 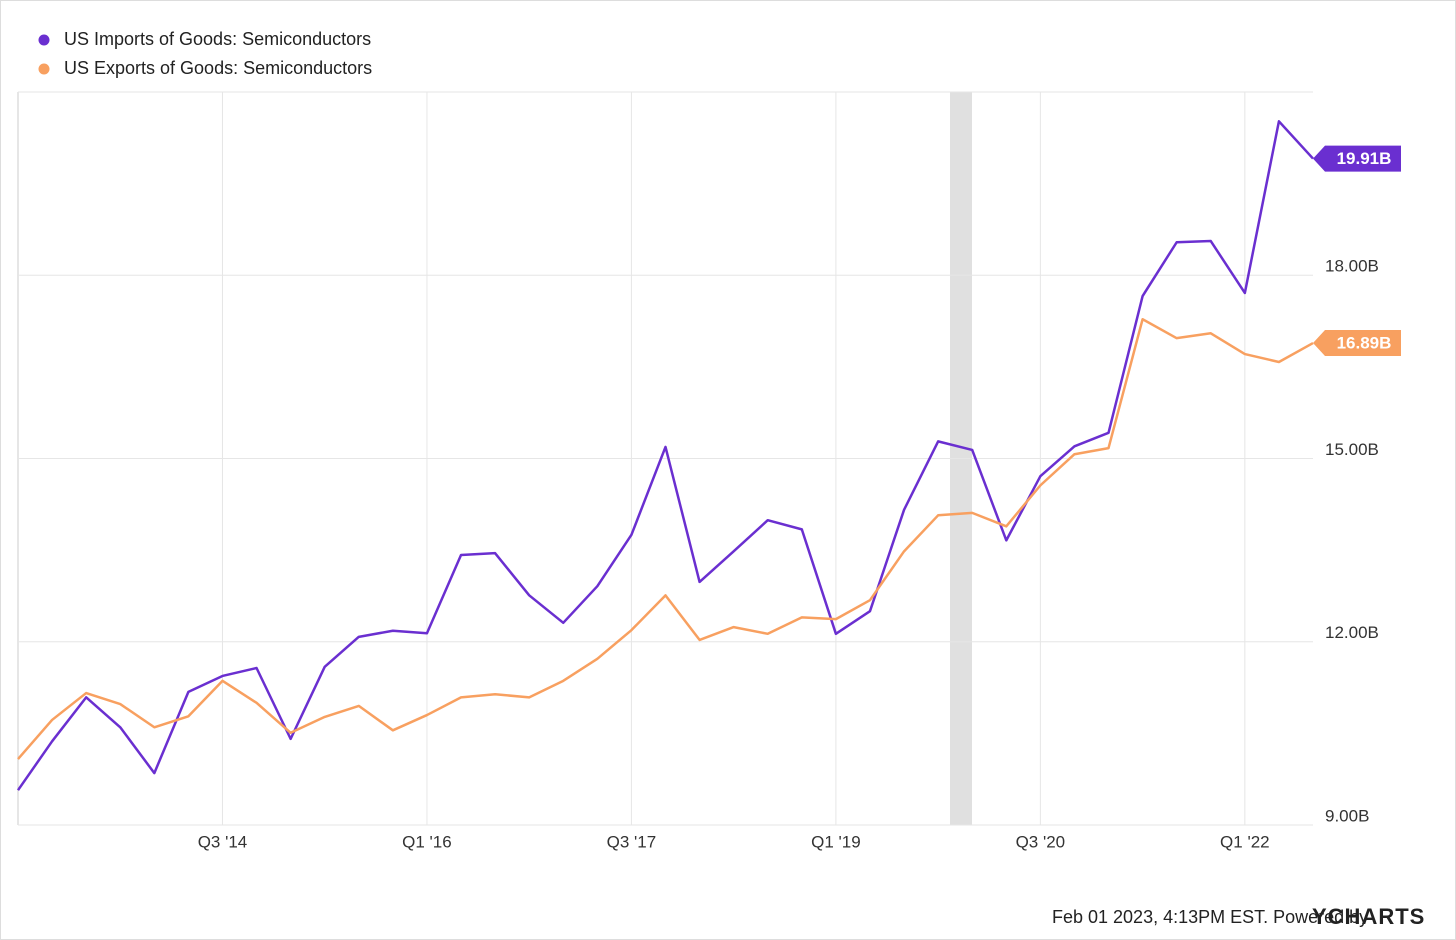 What do you see at coordinates (836, 841) in the screenshot?
I see `x-tick-label: Q1 '19` at bounding box center [836, 841].